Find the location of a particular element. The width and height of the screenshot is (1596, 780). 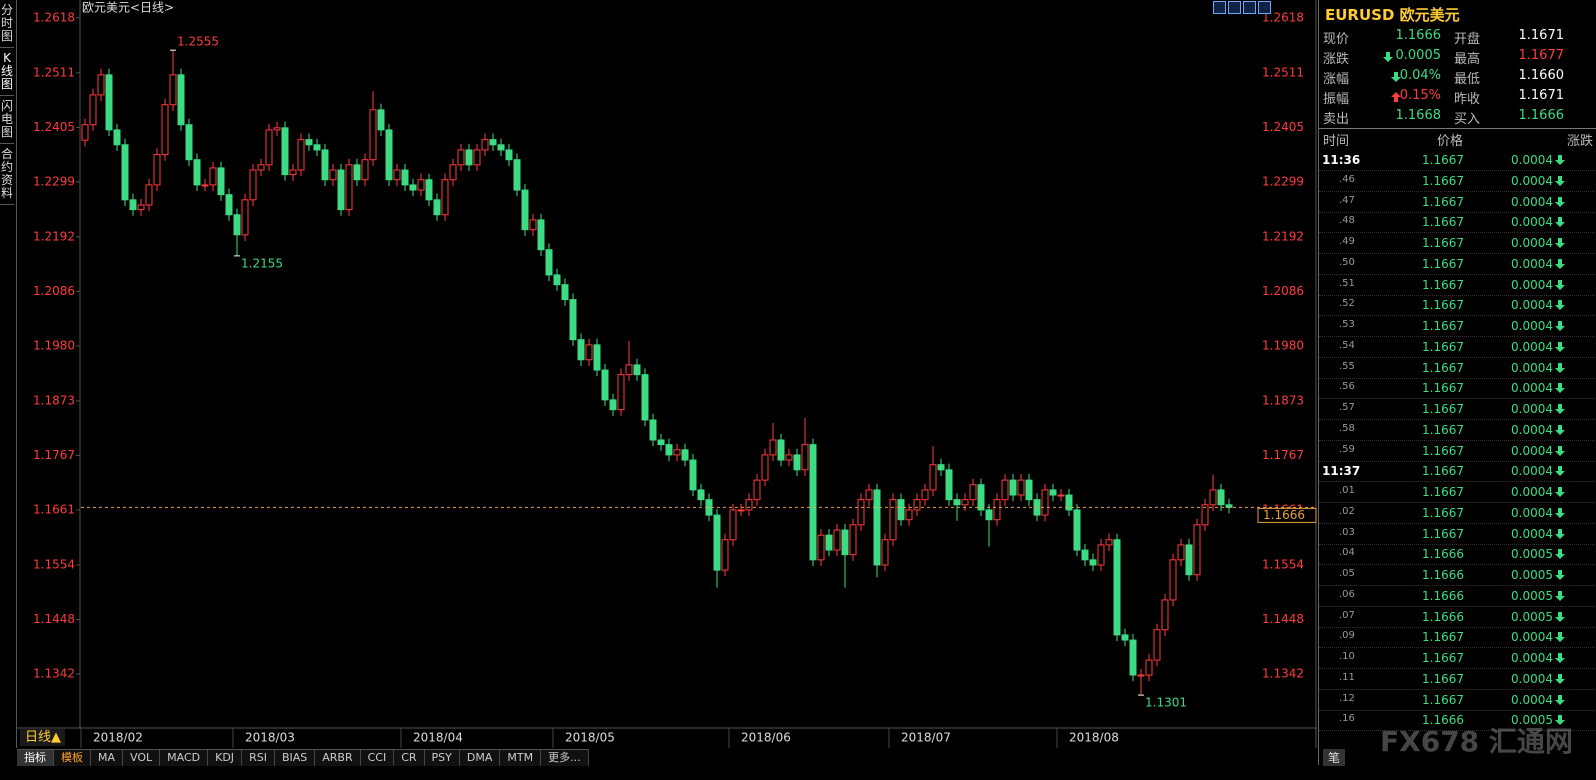

period-button: 日线▲ is located at coordinates (42, 737).